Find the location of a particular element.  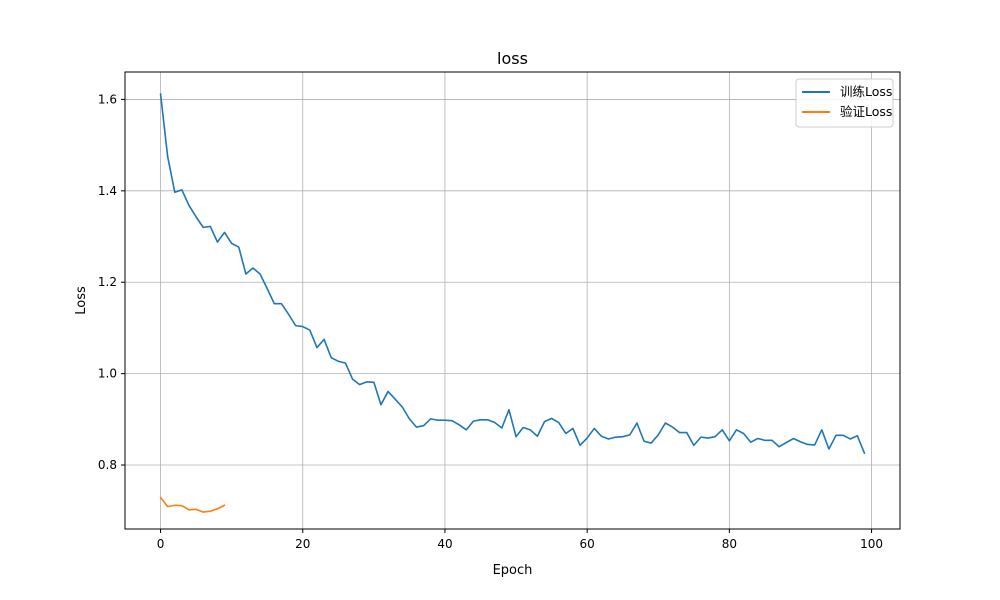

y-tick-label: 0.8 is located at coordinates (107, 465).